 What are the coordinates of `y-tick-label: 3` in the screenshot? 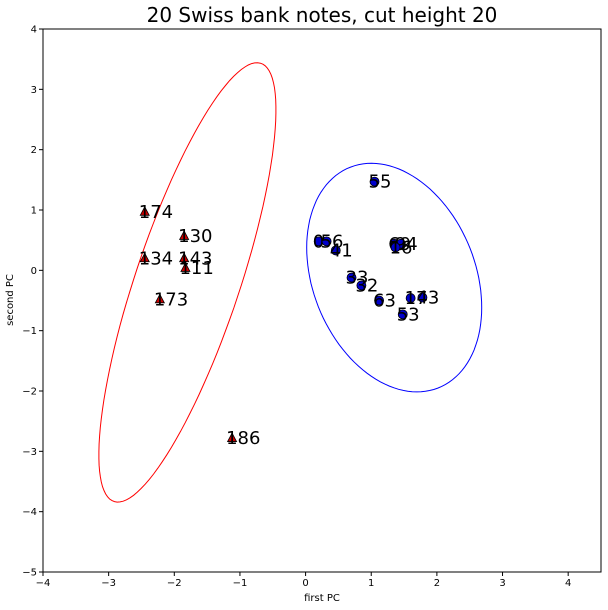 It's located at (34, 90).